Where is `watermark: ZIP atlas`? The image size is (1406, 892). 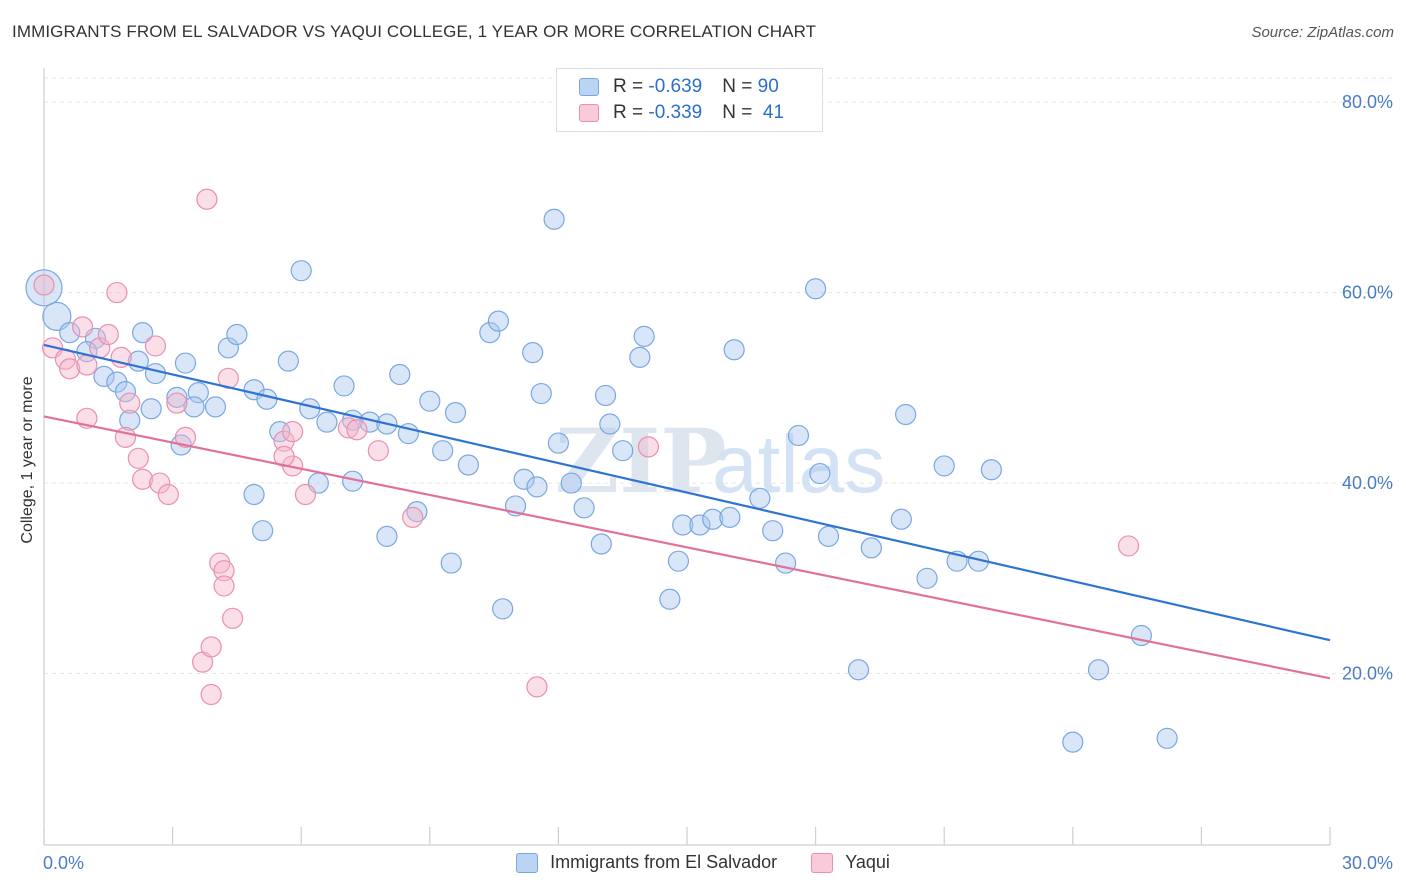
watermark: ZIP atlas is located at coordinates (720, 461).